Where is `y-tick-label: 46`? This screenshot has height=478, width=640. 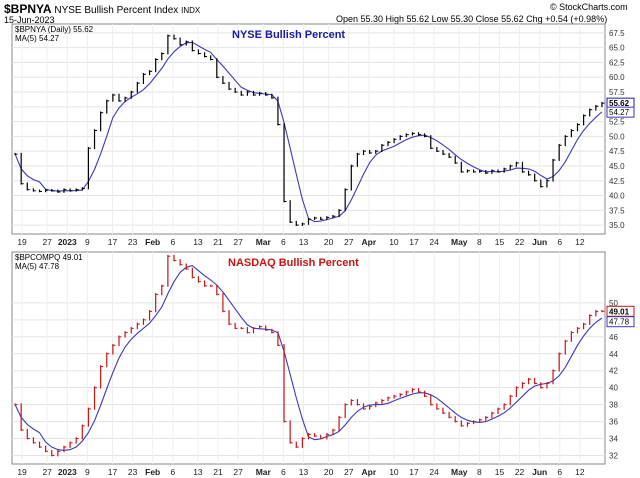
y-tick-label: 46 is located at coordinates (613, 337).